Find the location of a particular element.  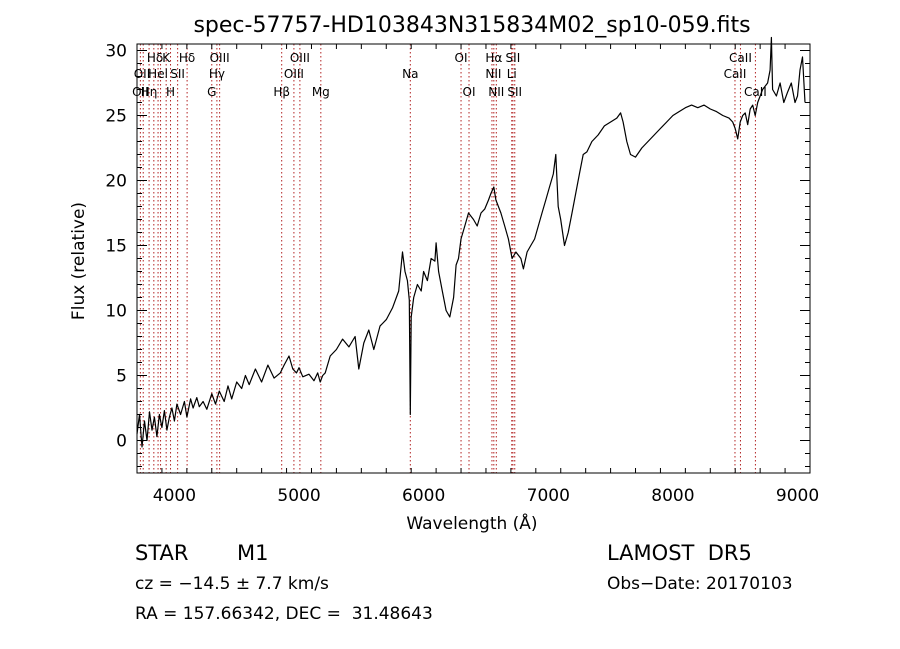

spectral-line-label: Hη is located at coordinates (149, 92).